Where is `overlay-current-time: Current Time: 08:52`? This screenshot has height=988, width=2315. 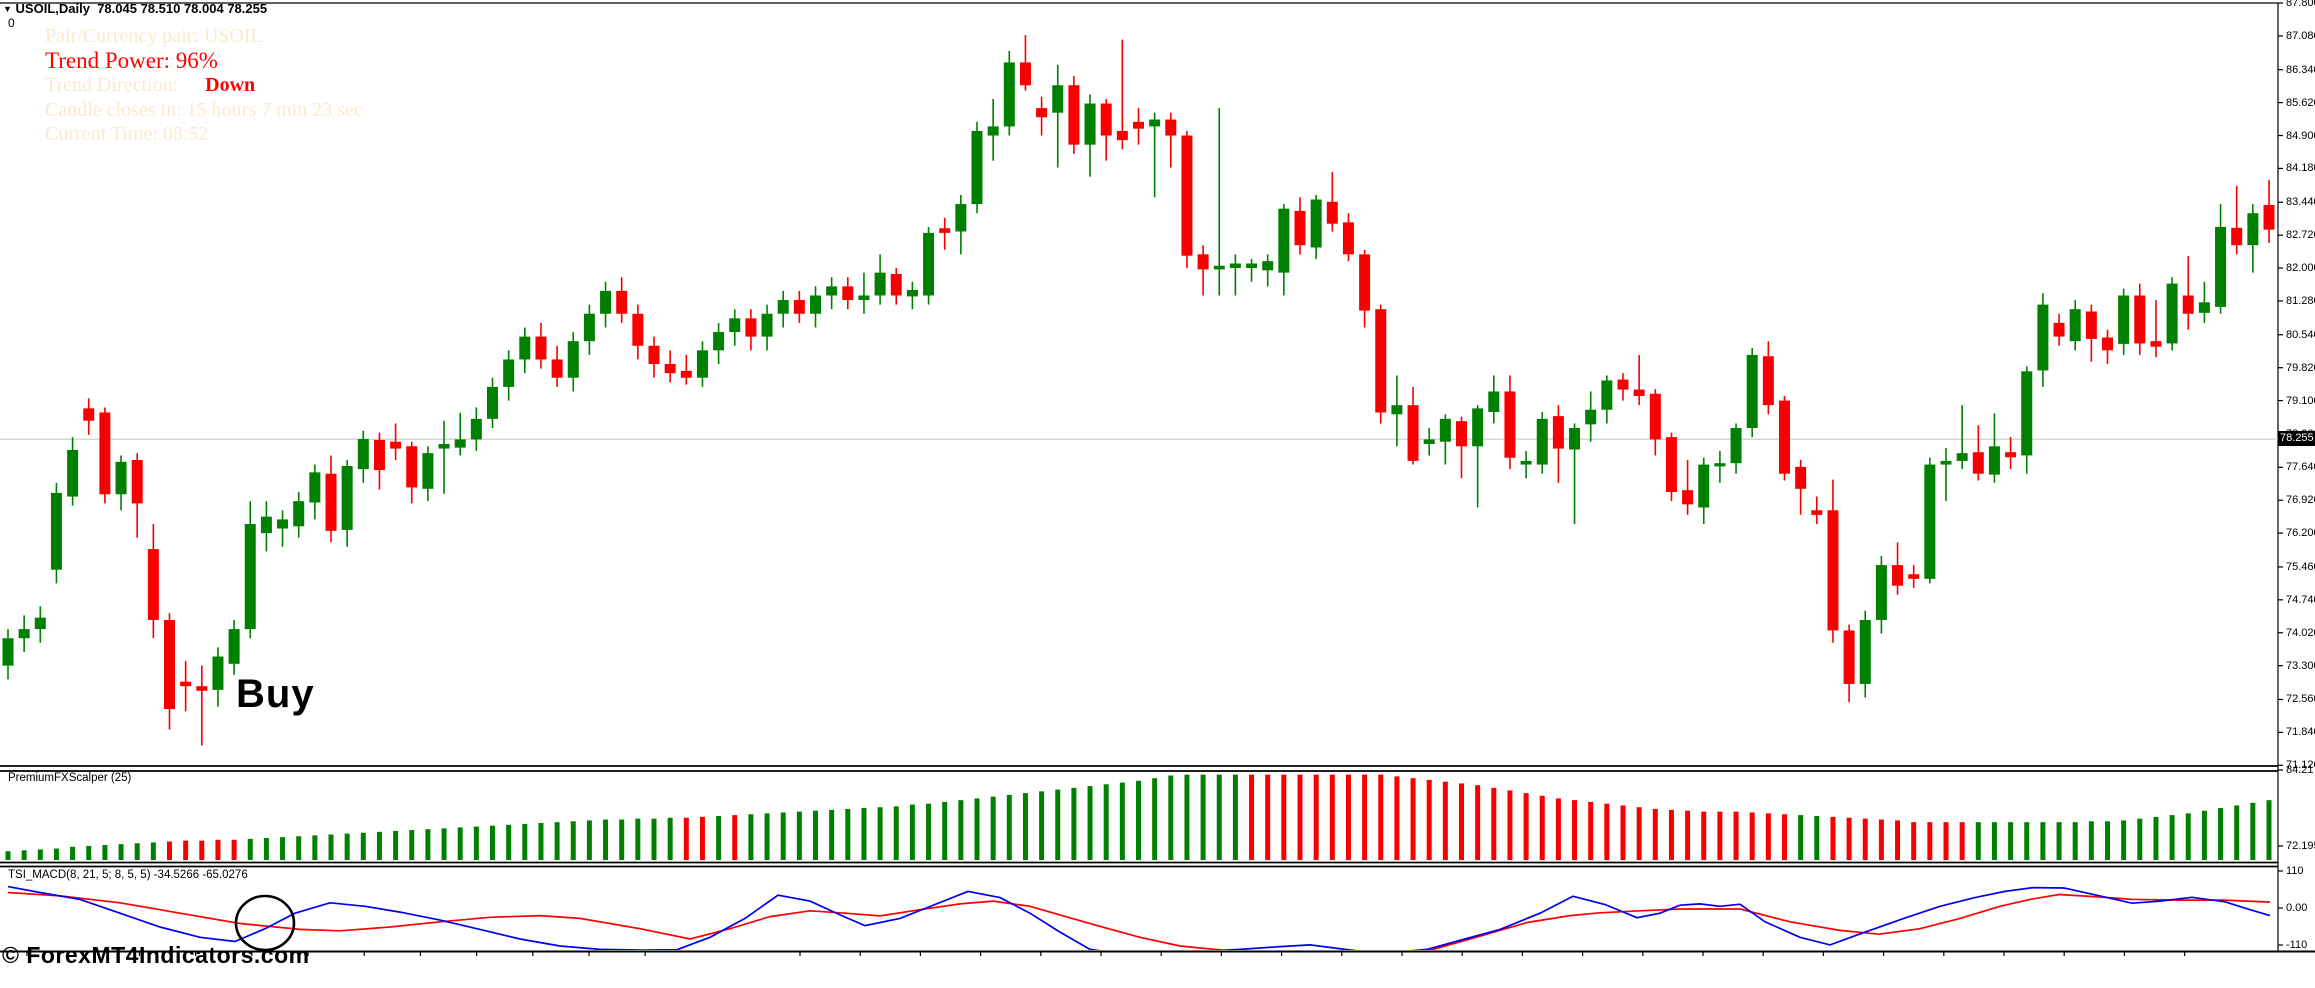 overlay-current-time: Current Time: 08:52 is located at coordinates (127, 134).